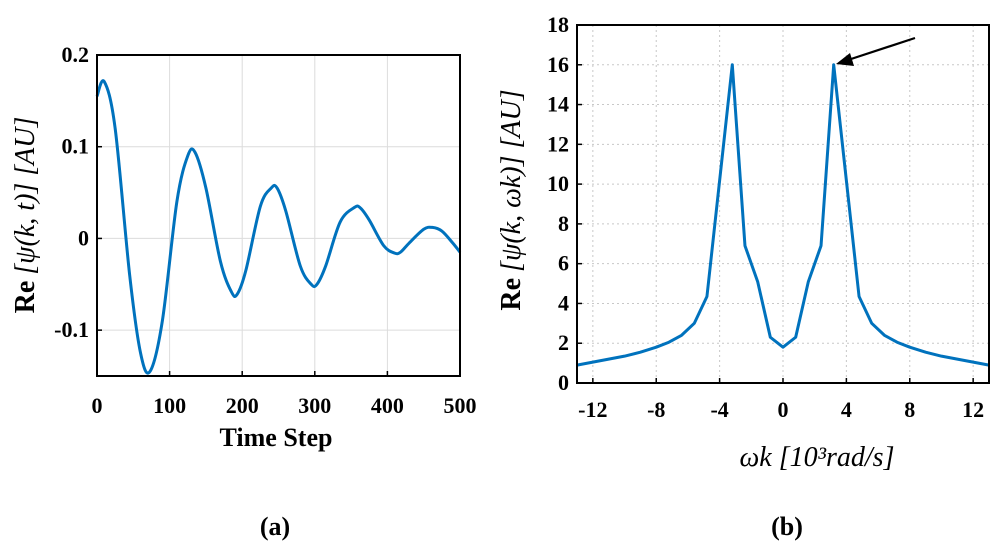  Describe the element at coordinates (564, 203) in the screenshot. I see `panel-b-y-ticks: 0 2 4 6 8 10 12 14 16 18` at that location.